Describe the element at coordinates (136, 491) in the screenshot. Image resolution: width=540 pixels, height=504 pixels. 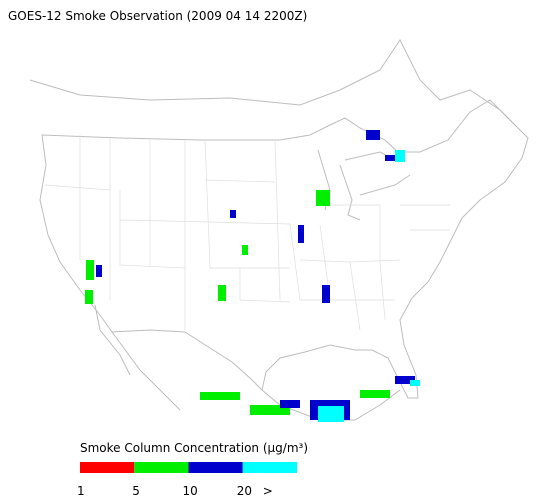
I see `colorbar-label: 5` at that location.